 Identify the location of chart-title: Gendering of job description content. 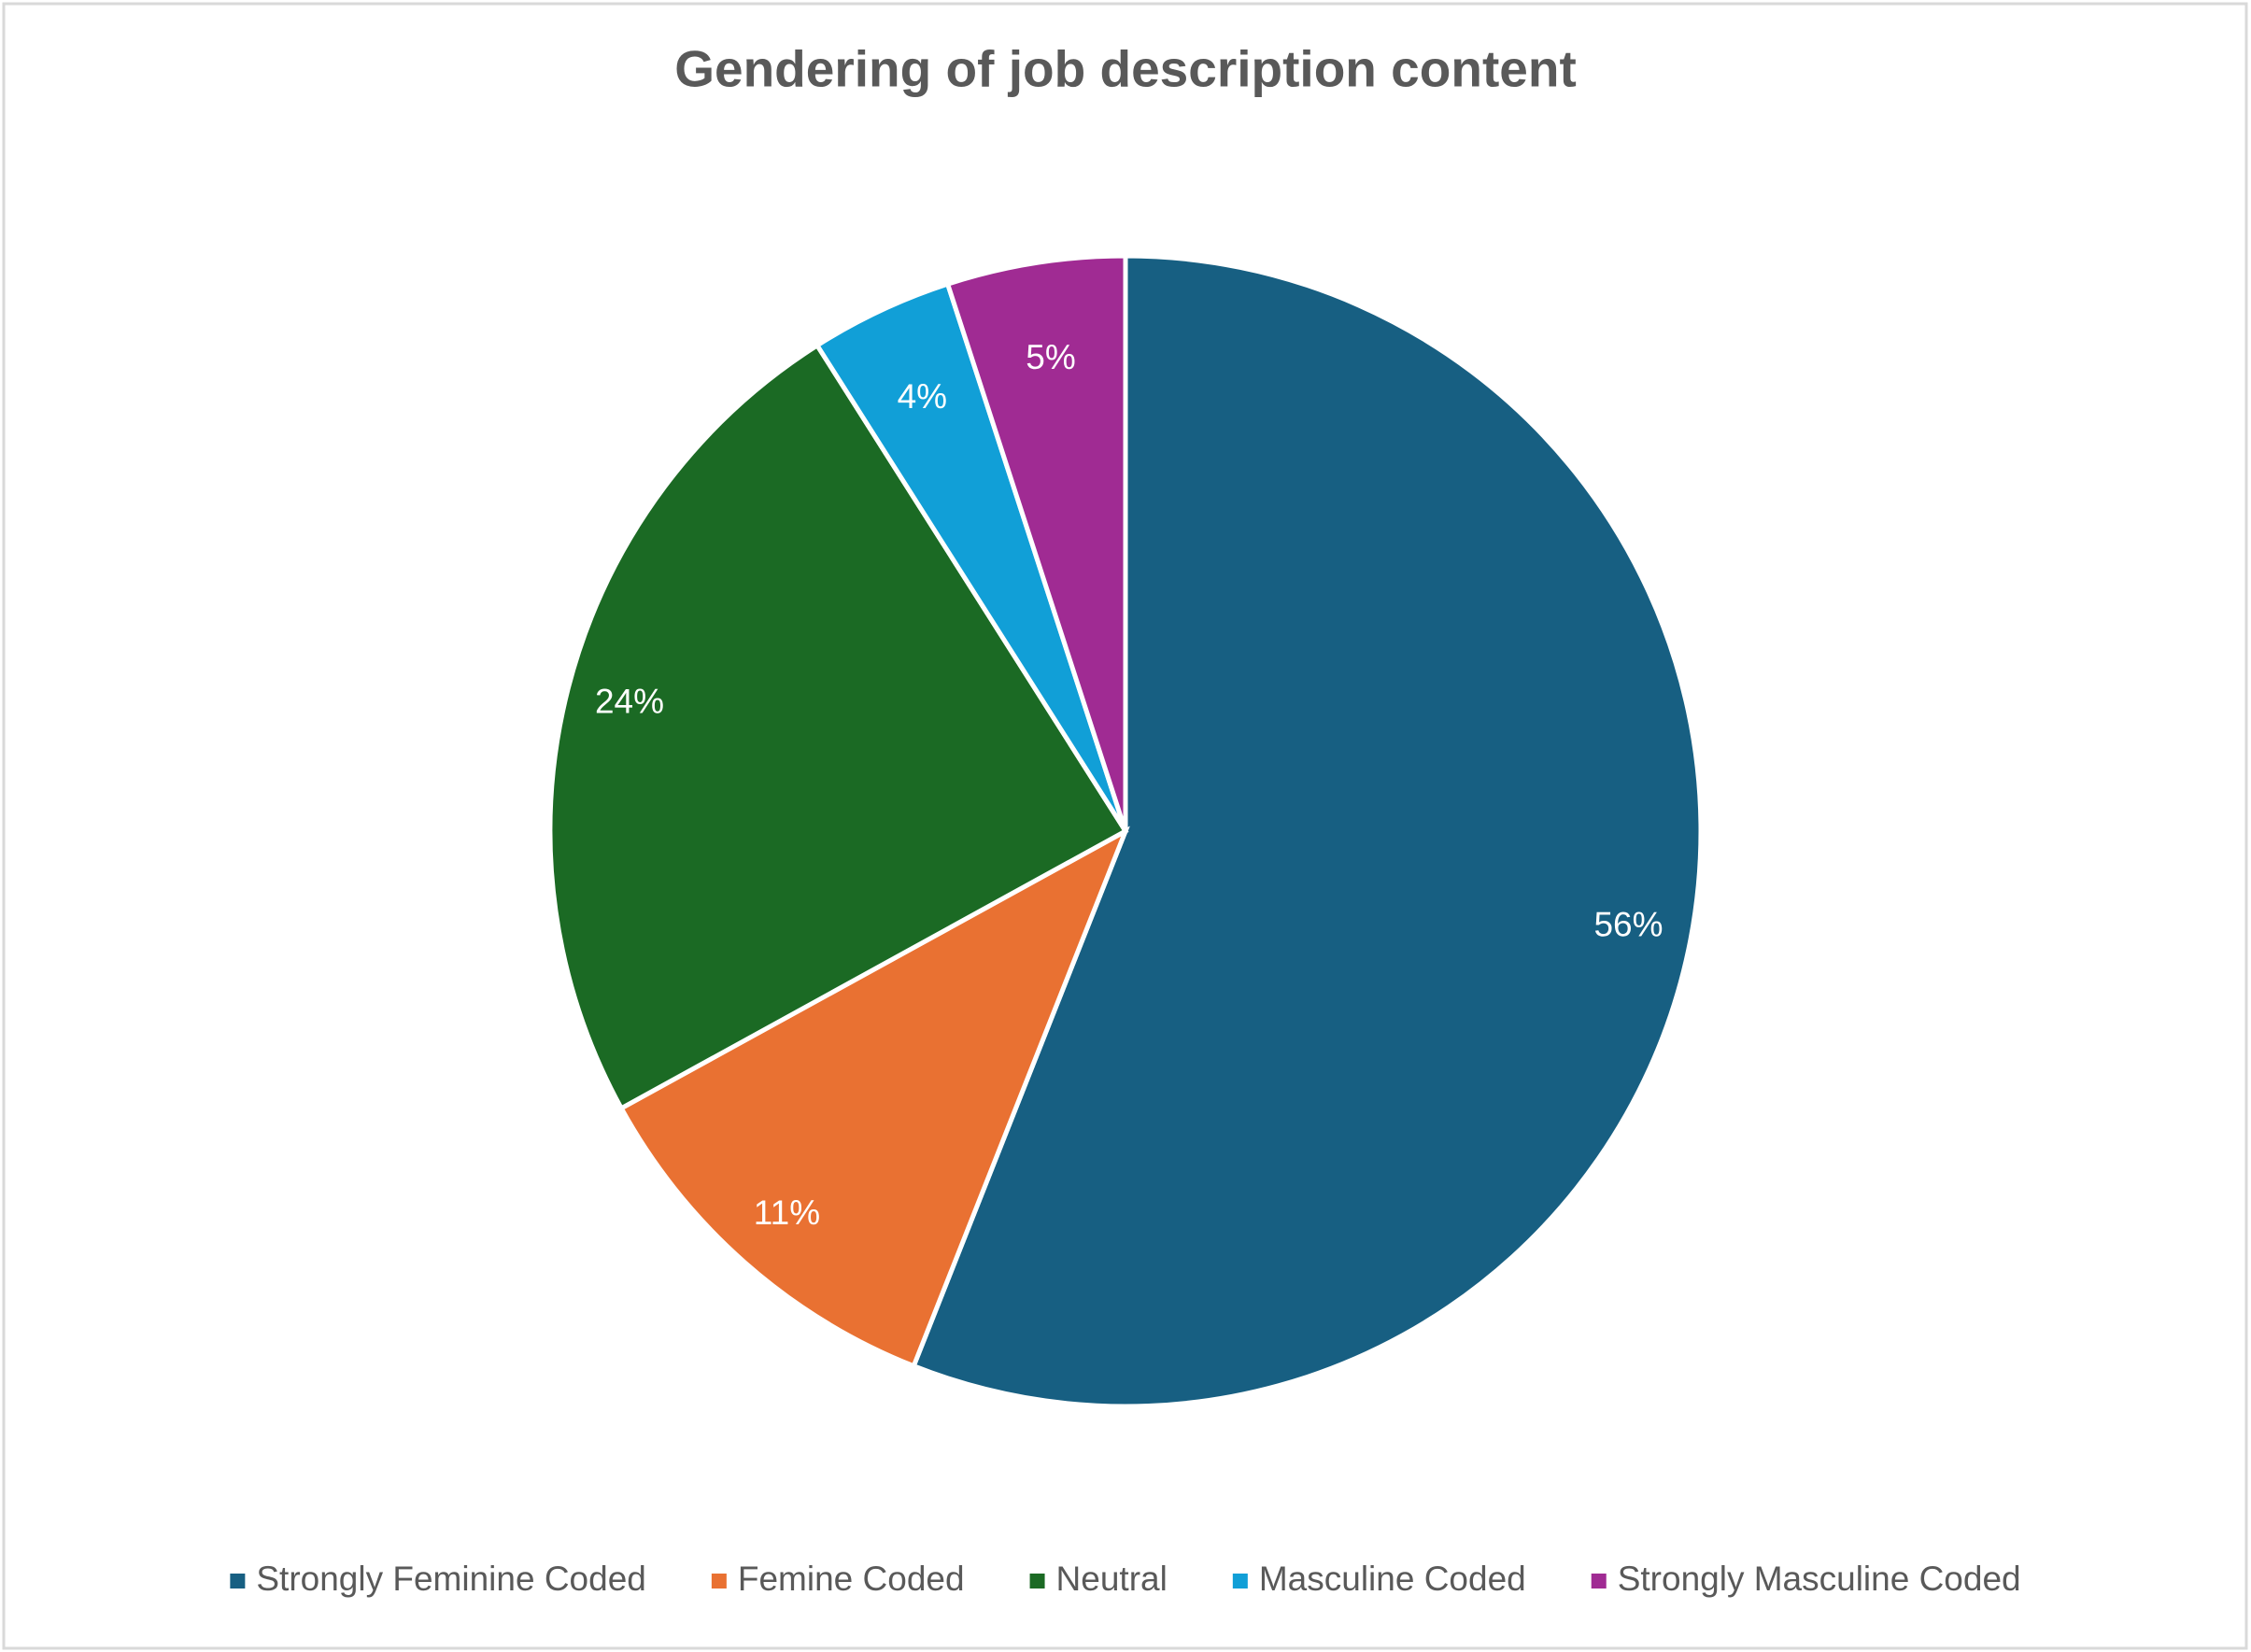
(1125, 69).